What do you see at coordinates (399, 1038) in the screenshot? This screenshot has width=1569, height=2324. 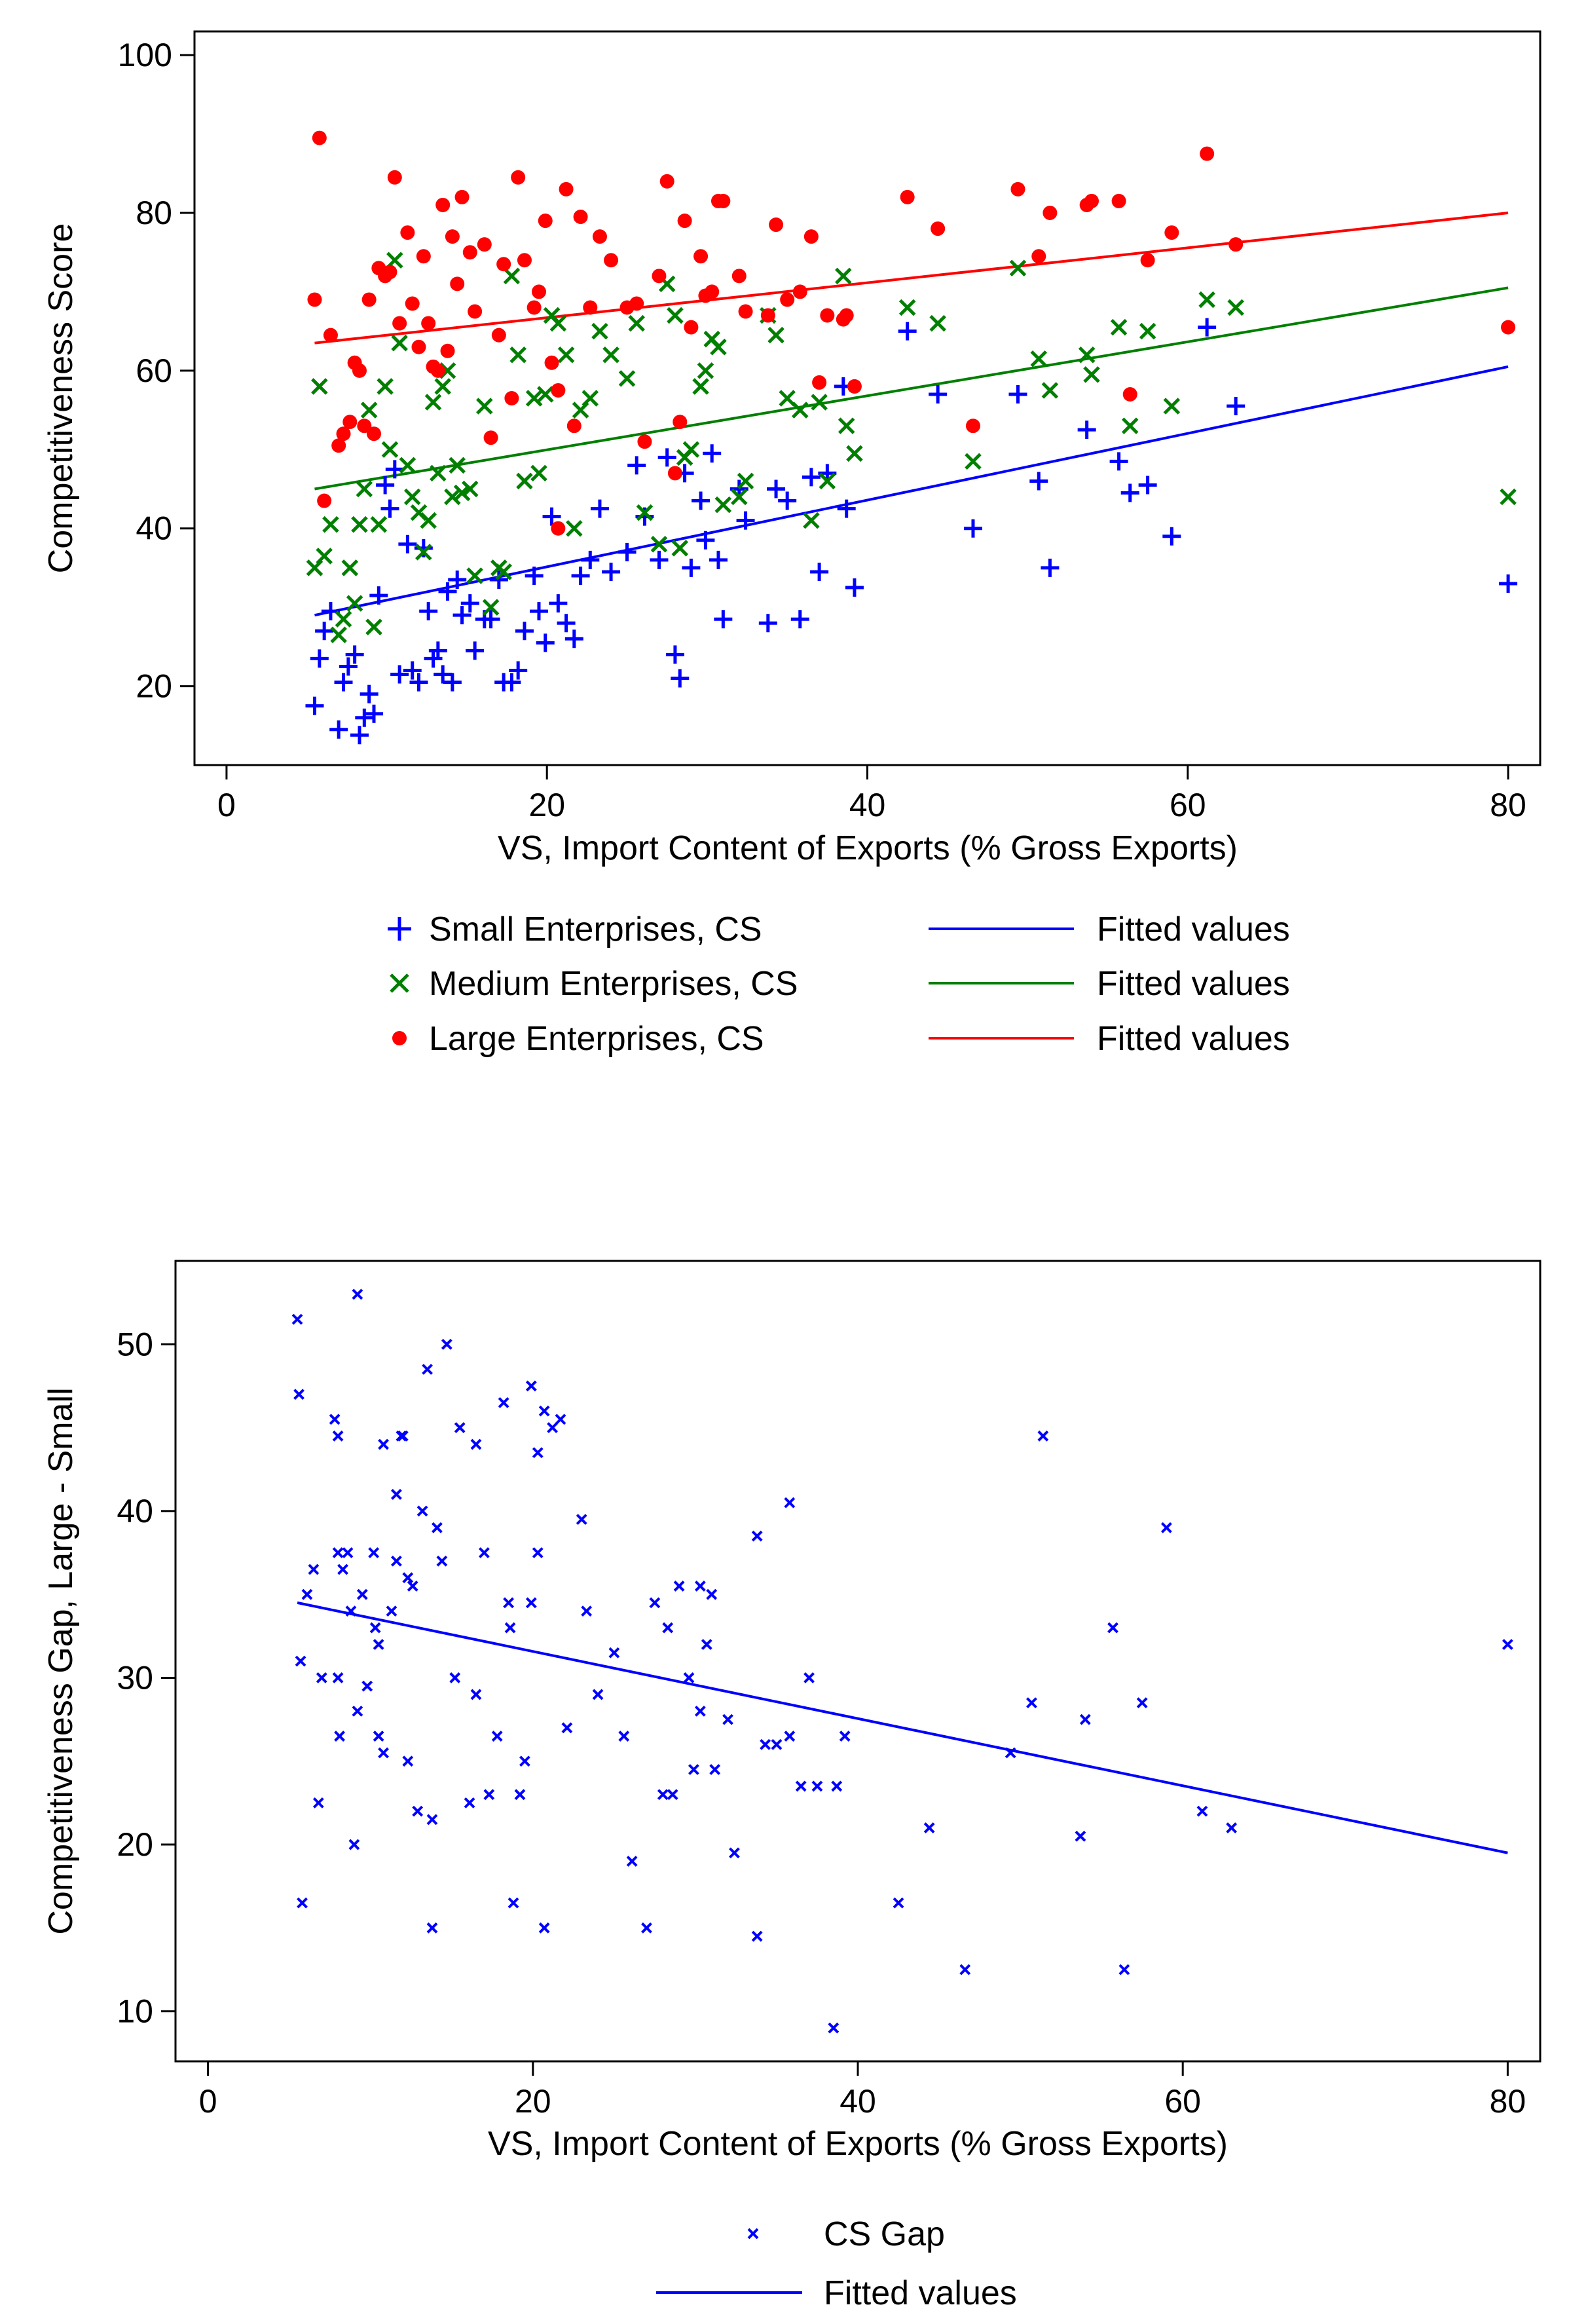 I see `legend-marker-large-enterprises` at bounding box center [399, 1038].